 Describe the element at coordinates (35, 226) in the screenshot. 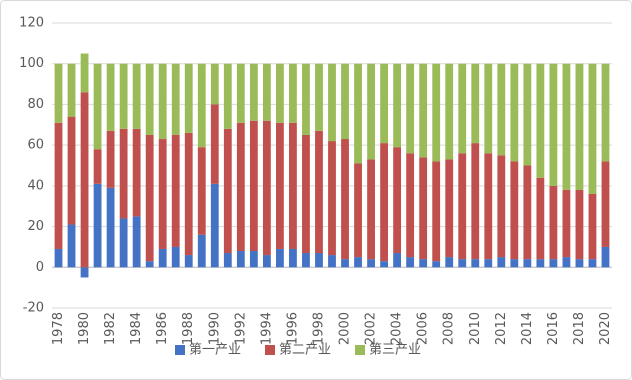

I see `y-tick-label: 20` at that location.